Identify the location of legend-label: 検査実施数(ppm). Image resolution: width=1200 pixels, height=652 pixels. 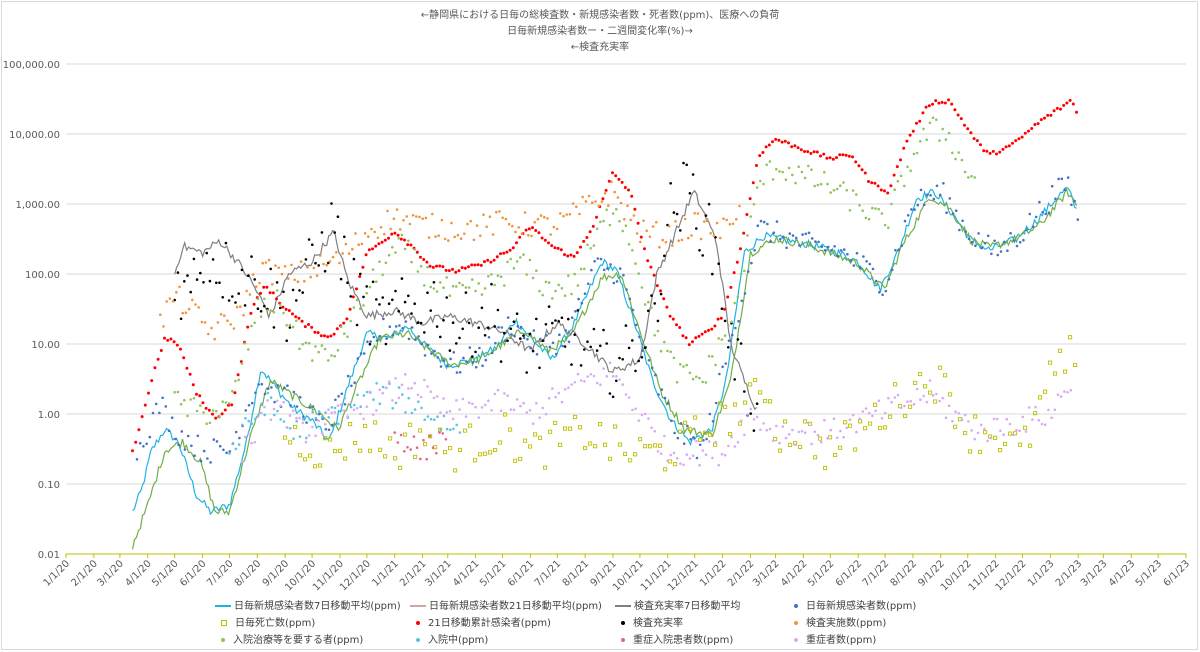
(846, 623).